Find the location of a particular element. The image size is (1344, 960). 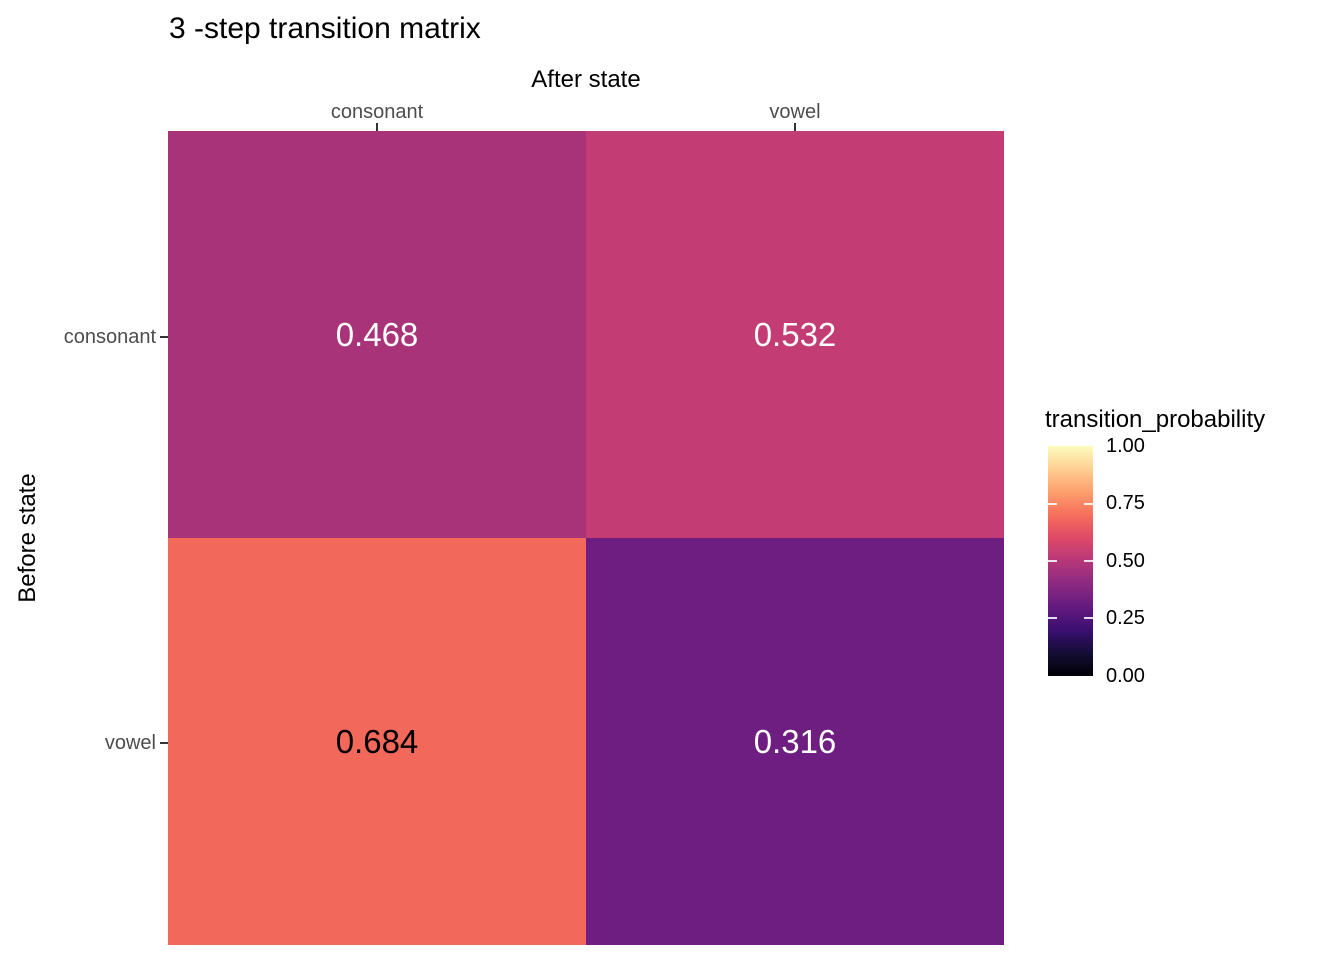

legend-tick-label-100: 1.00 is located at coordinates (1125, 446).